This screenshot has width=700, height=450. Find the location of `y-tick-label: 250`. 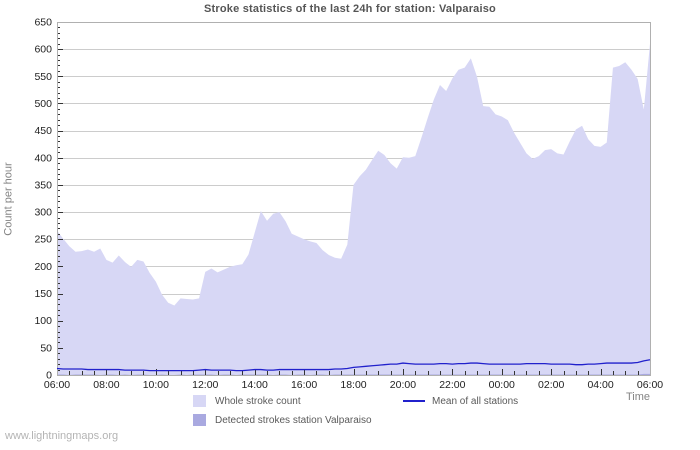

y-tick-label: 250 is located at coordinates (43, 240).